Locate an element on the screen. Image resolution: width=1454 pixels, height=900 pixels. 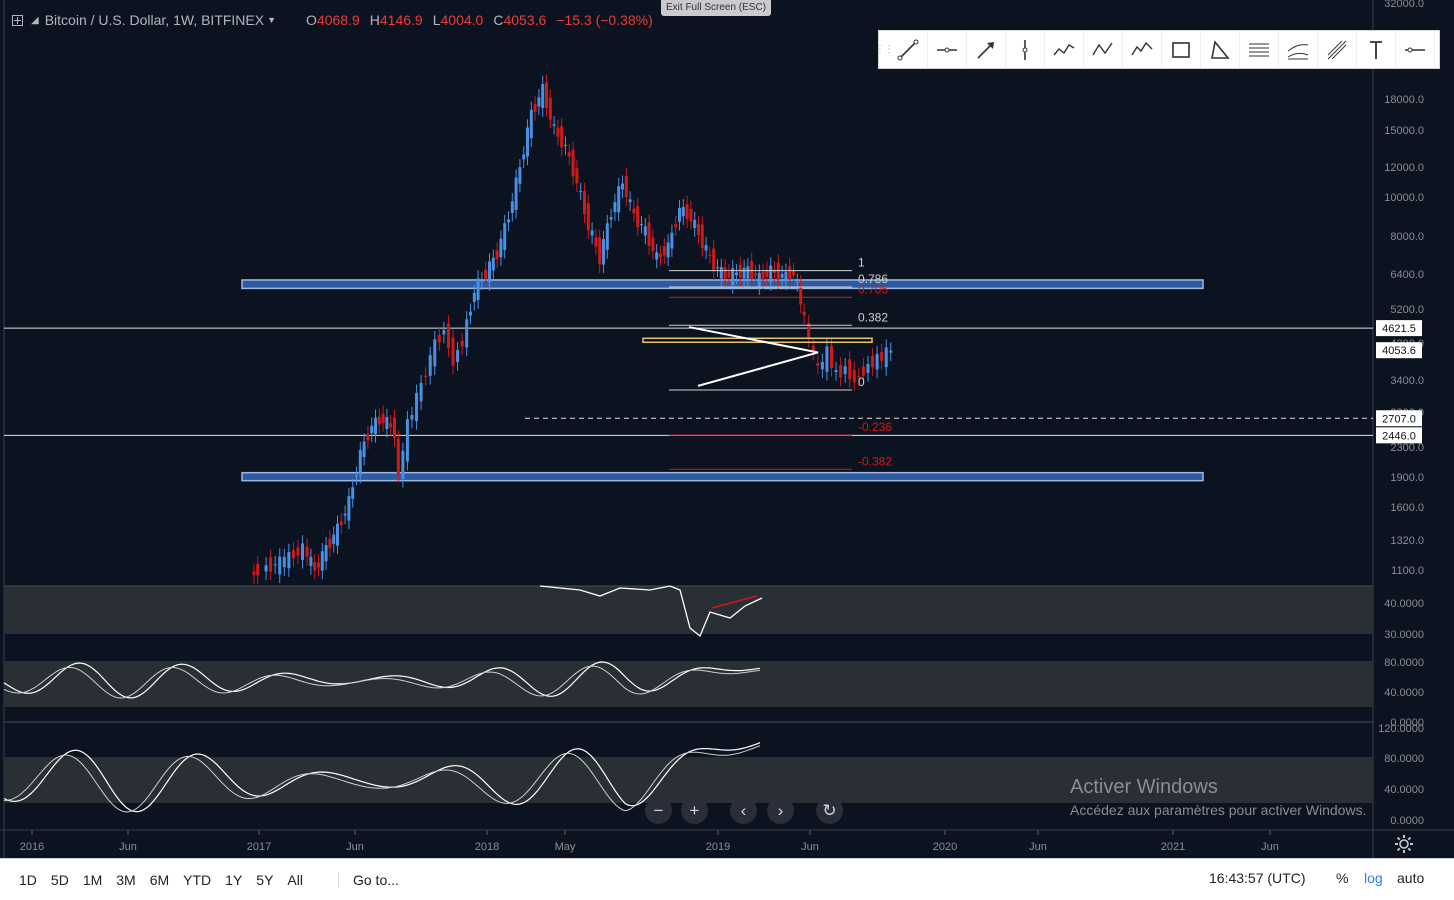
chevron-down-icon: ▼ is located at coordinates (272, 20).